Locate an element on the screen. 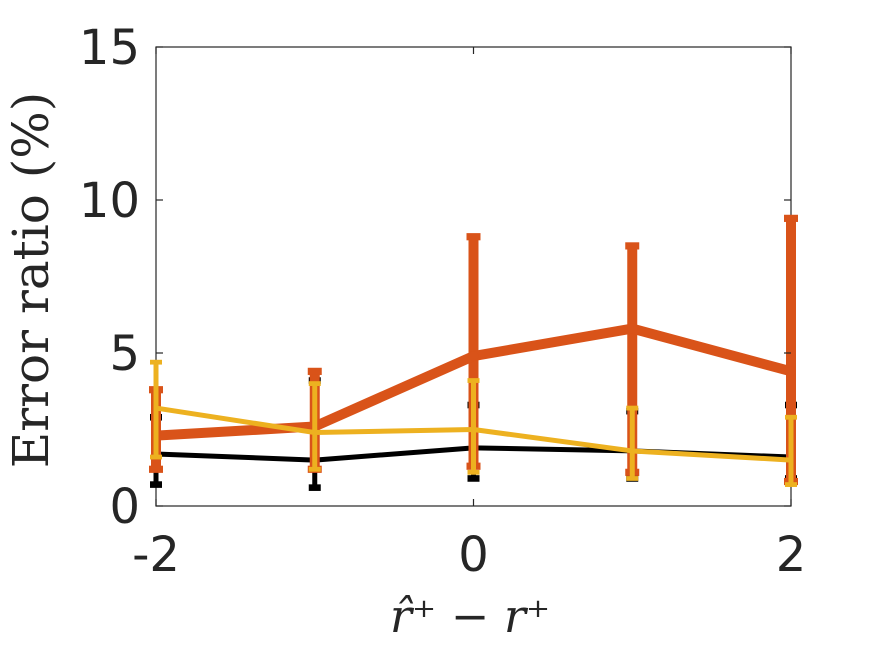  x-tick-label: -2 is located at coordinates (156, 555).